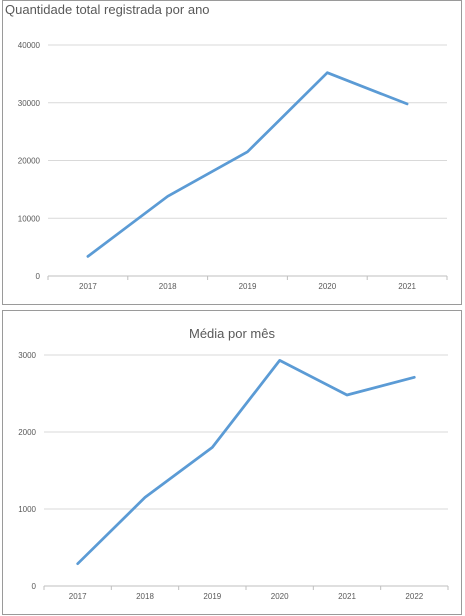  Describe the element at coordinates (29, 103) in the screenshot. I see `y-tick-label: 30000` at that location.